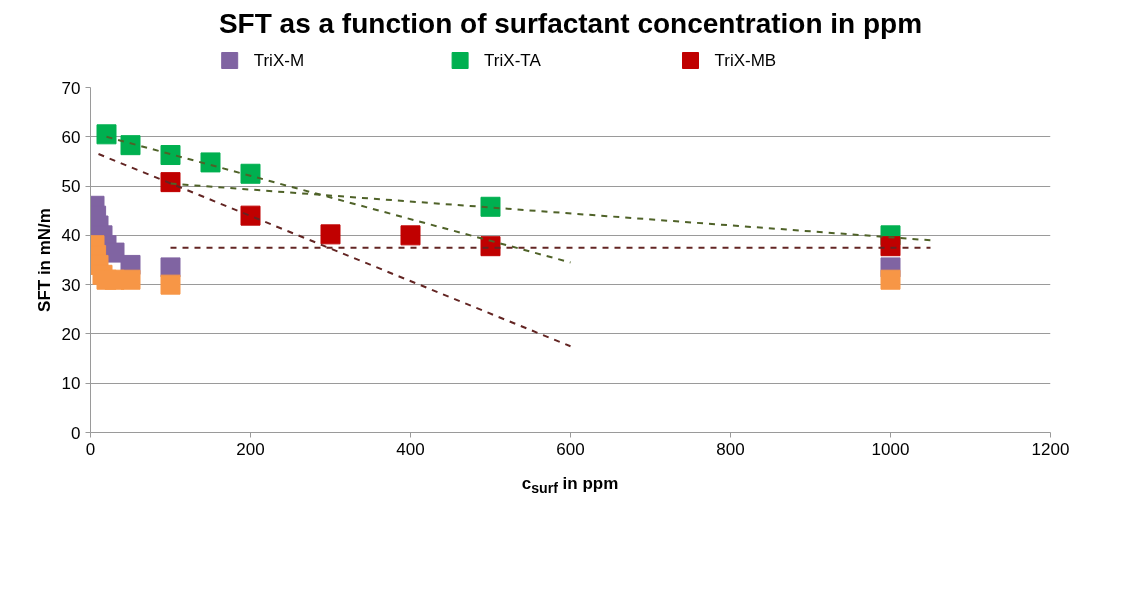 This screenshot has height=611, width=1130. Describe the element at coordinates (410, 449) in the screenshot. I see `x-tick-label: 400` at that location.